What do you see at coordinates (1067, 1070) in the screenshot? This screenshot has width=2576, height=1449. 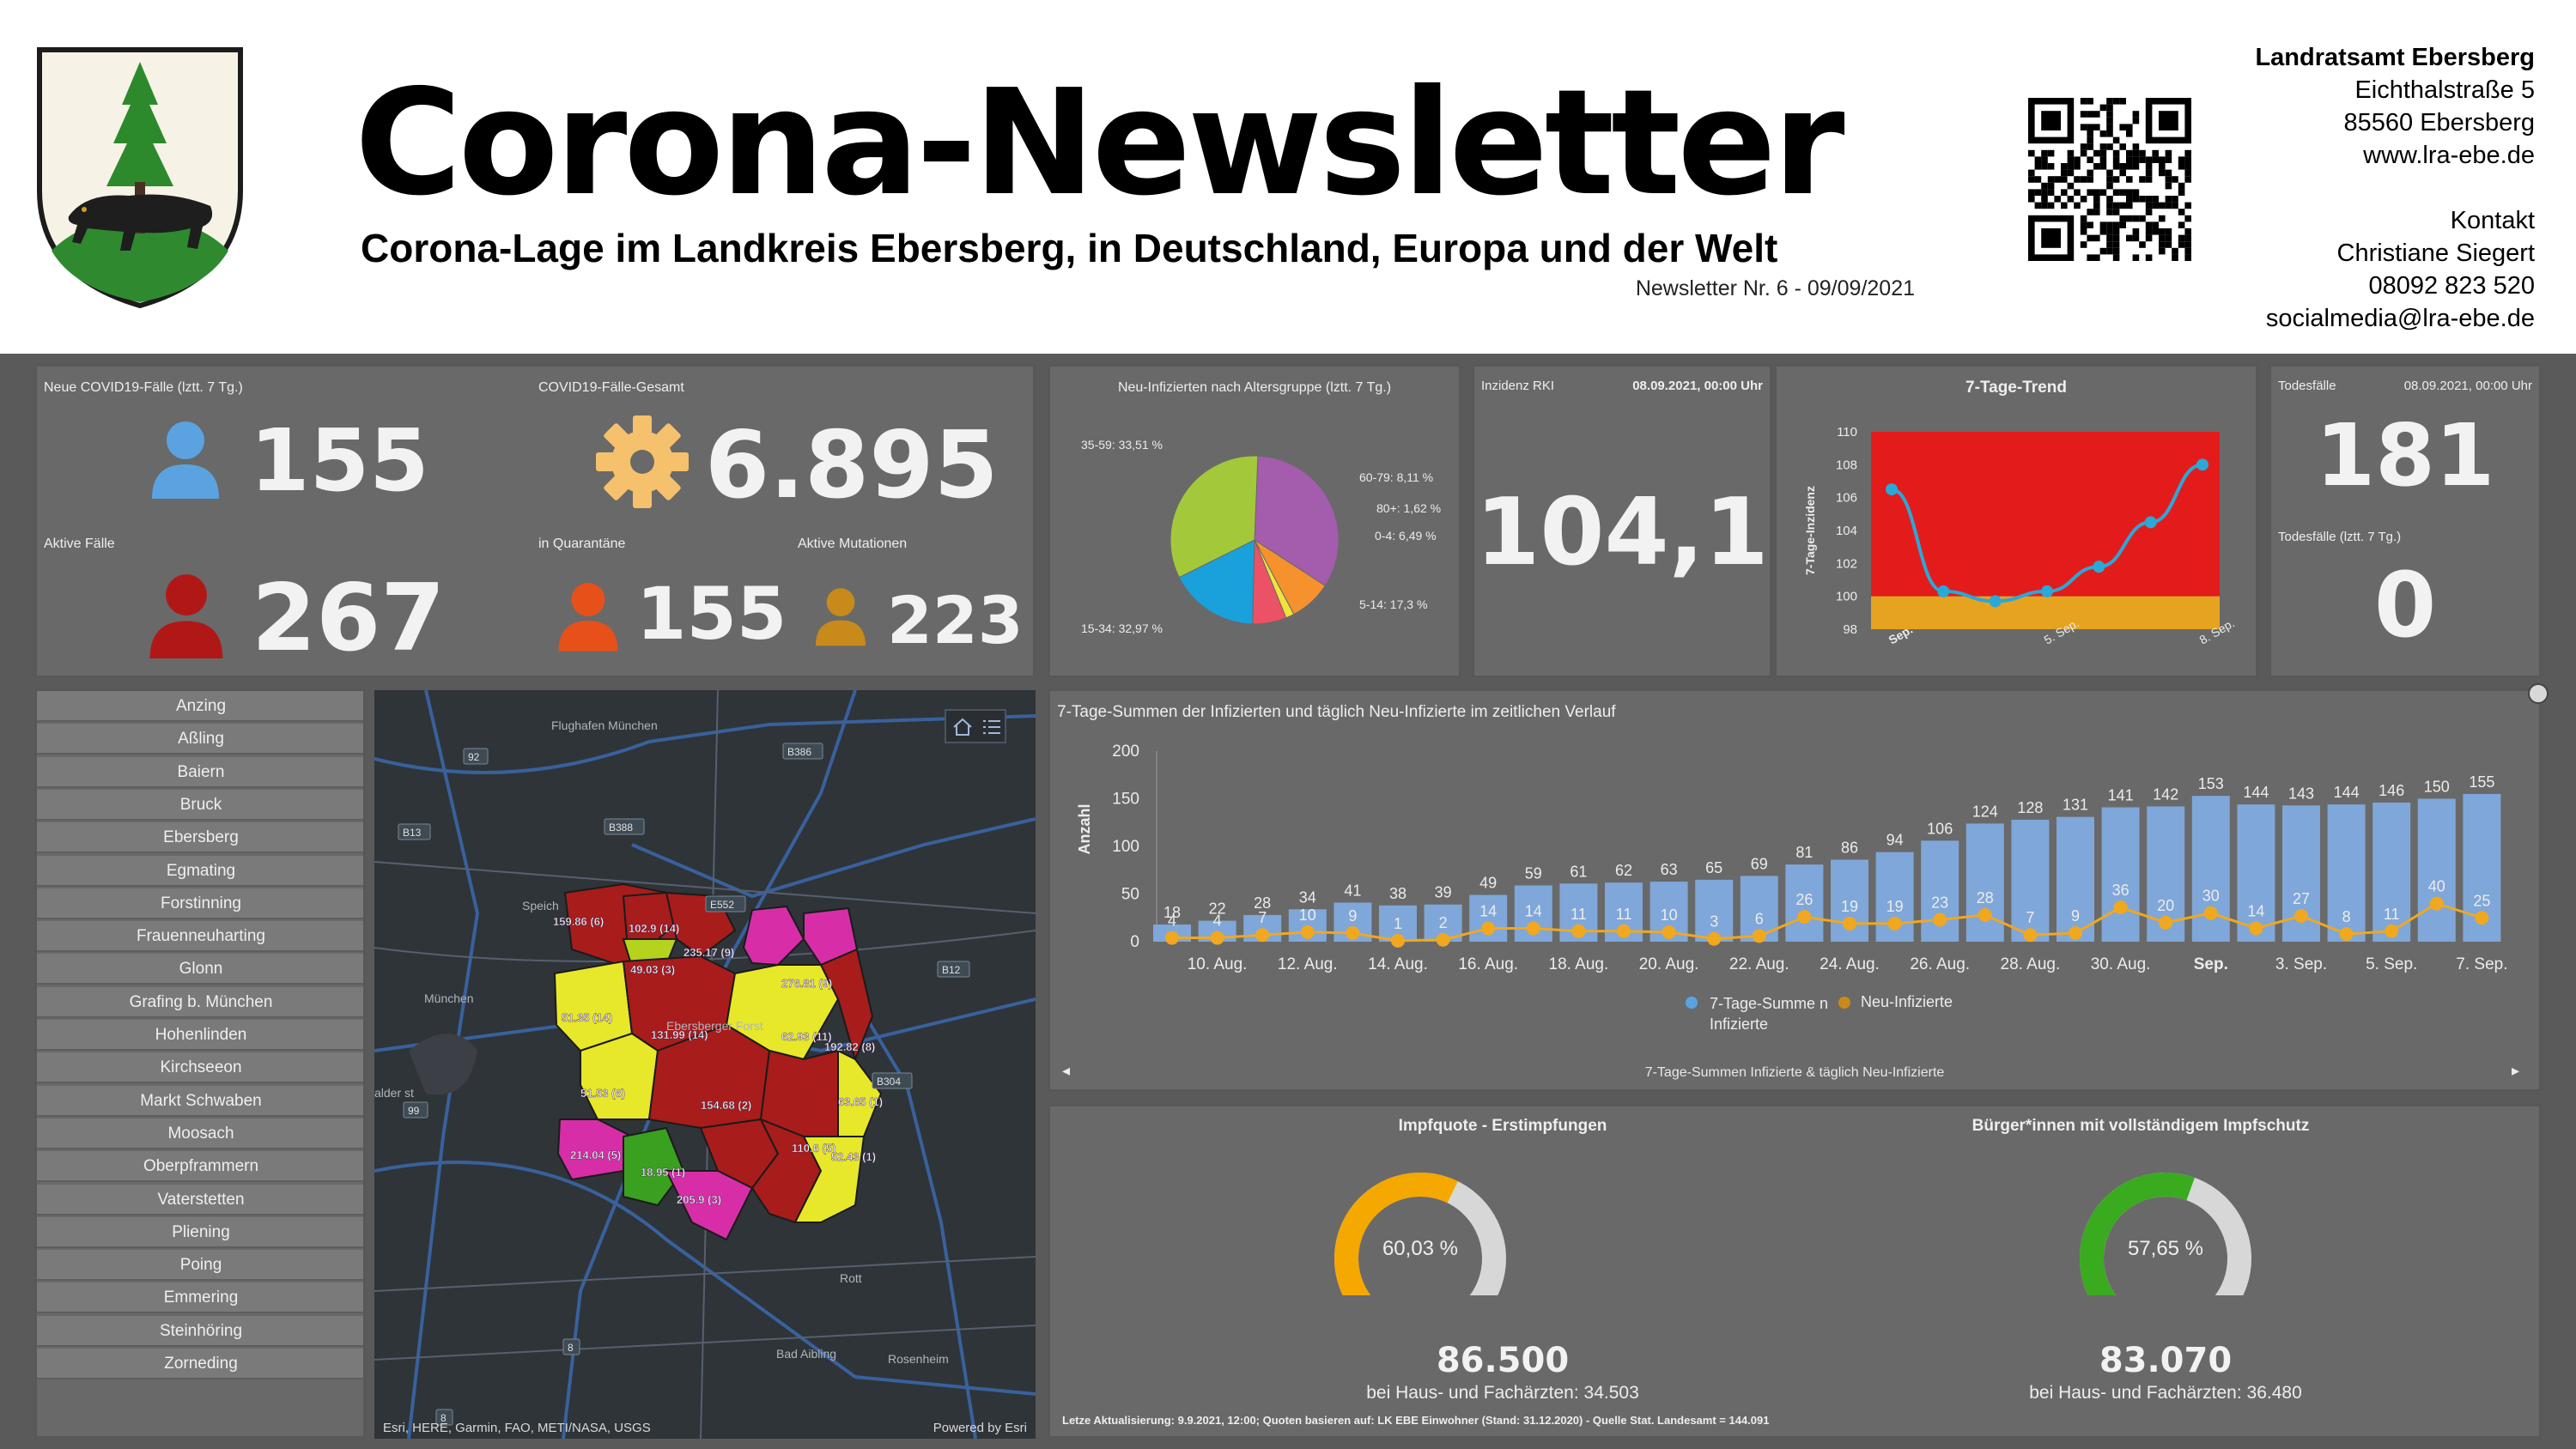 I see `timeline-scroll-left-arrow: ◂` at bounding box center [1067, 1070].